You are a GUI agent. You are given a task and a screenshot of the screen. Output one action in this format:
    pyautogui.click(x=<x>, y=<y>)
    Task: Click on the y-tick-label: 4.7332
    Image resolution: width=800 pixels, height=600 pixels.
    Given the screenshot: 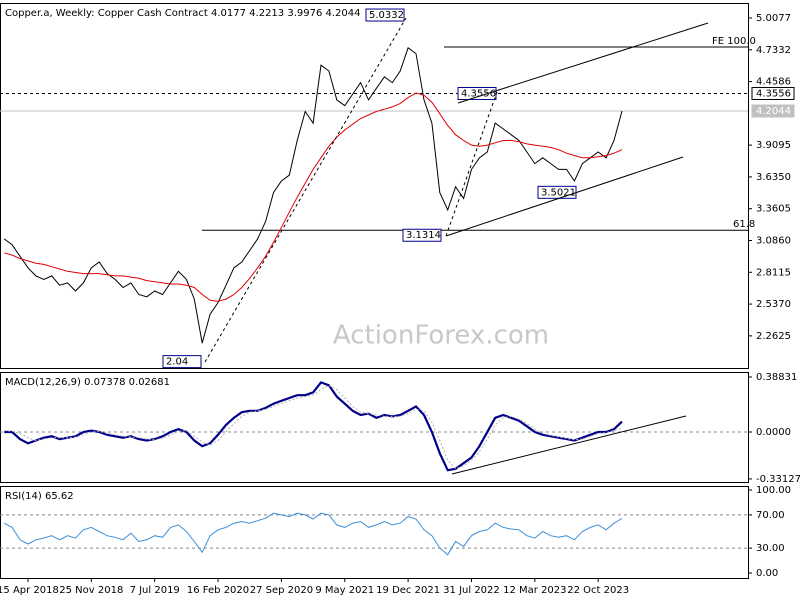 What is the action you would take?
    pyautogui.click(x=773, y=50)
    